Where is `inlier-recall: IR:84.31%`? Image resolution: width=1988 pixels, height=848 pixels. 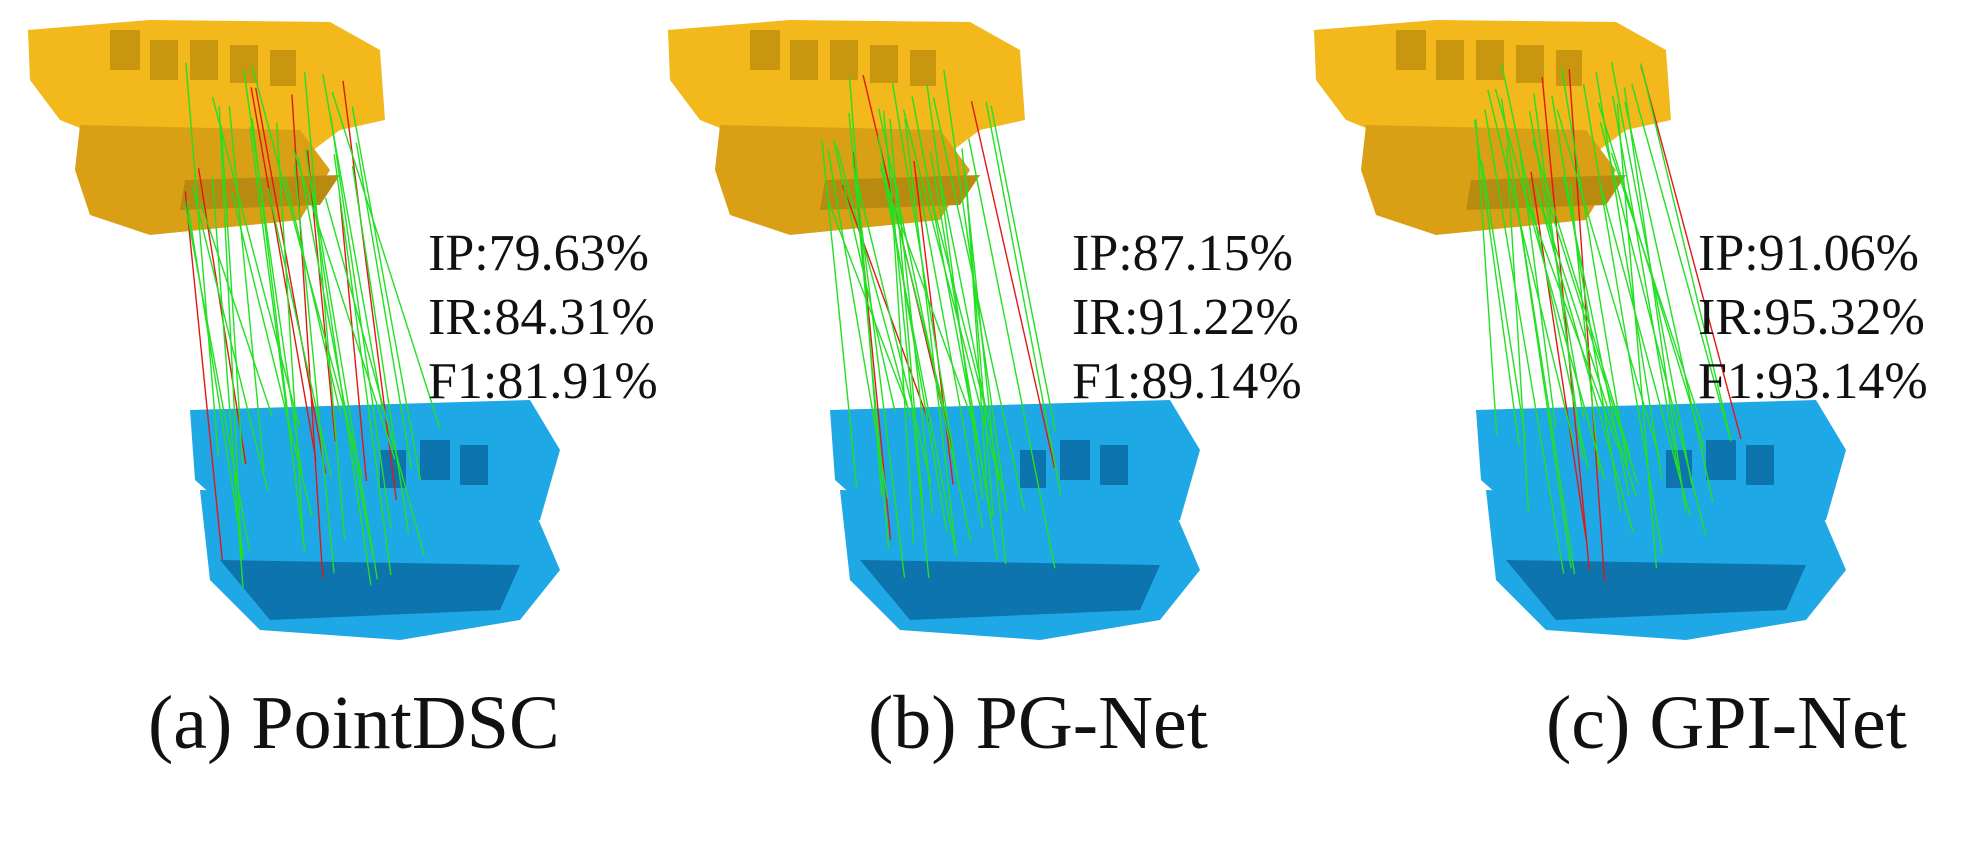 inlier-recall: IR:84.31% is located at coordinates (541, 317).